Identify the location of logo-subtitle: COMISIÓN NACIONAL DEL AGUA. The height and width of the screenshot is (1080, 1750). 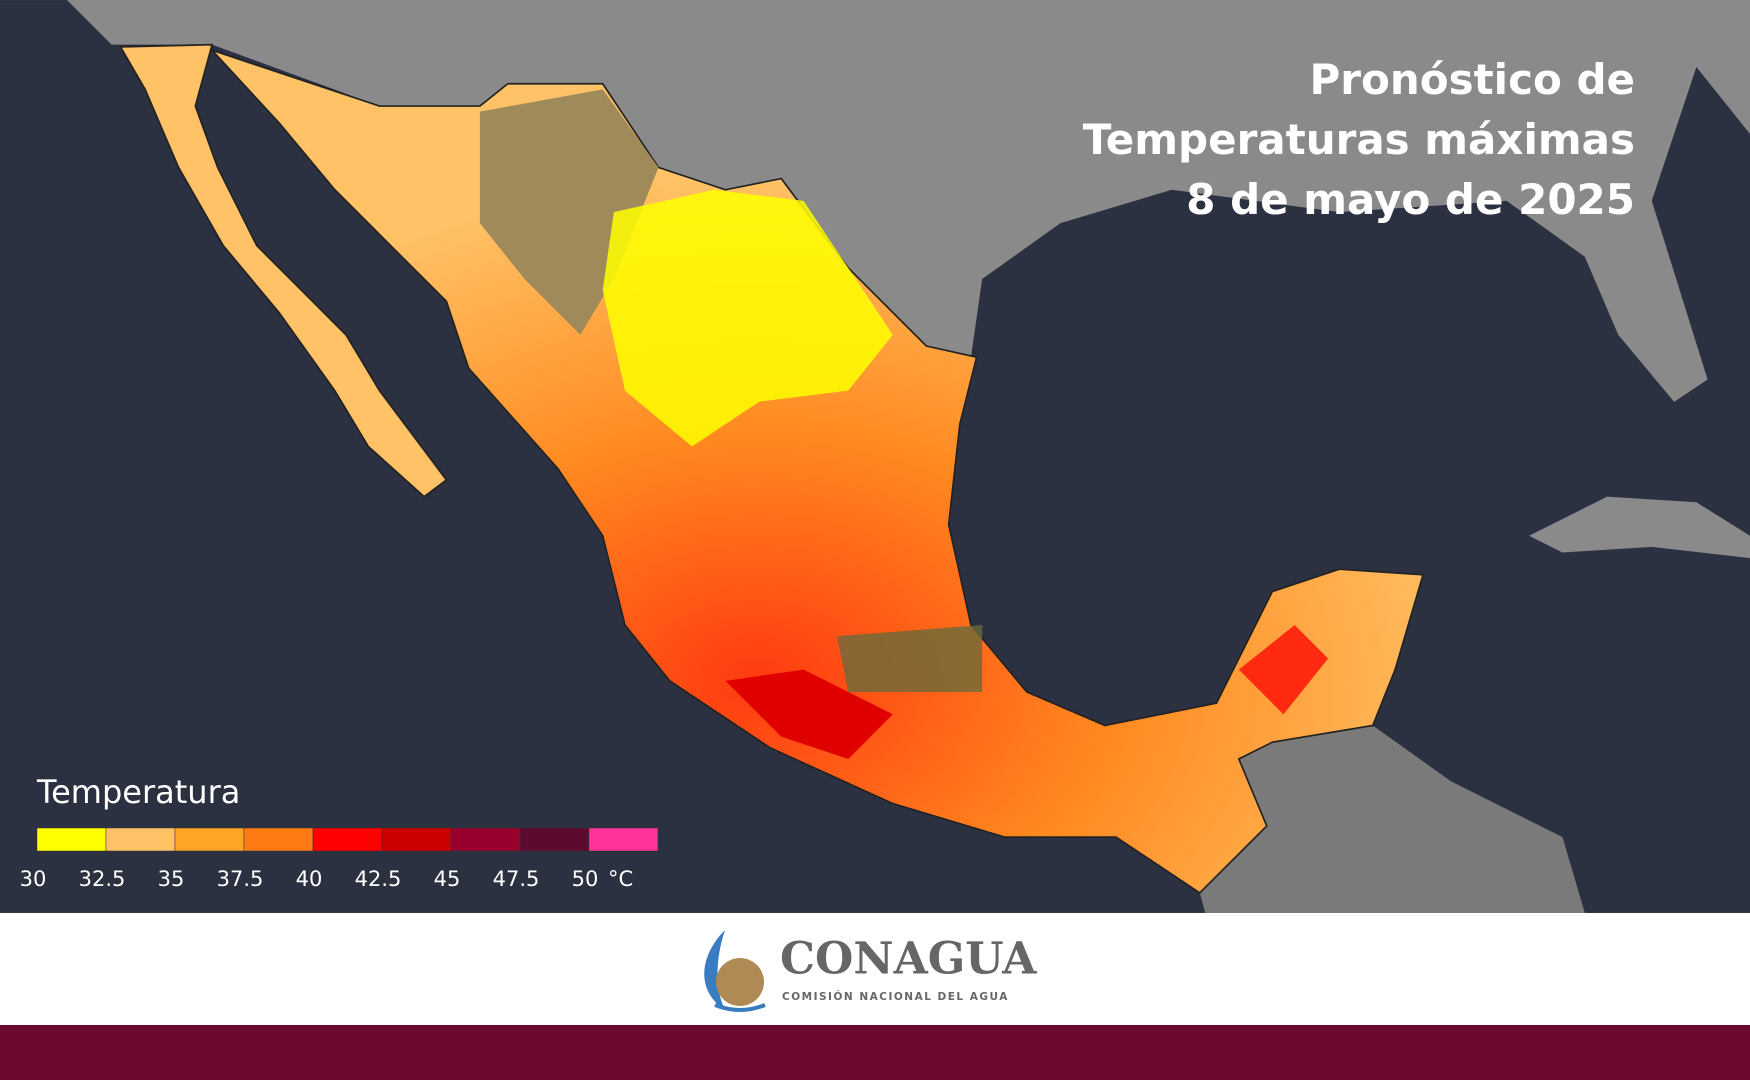
(895, 996).